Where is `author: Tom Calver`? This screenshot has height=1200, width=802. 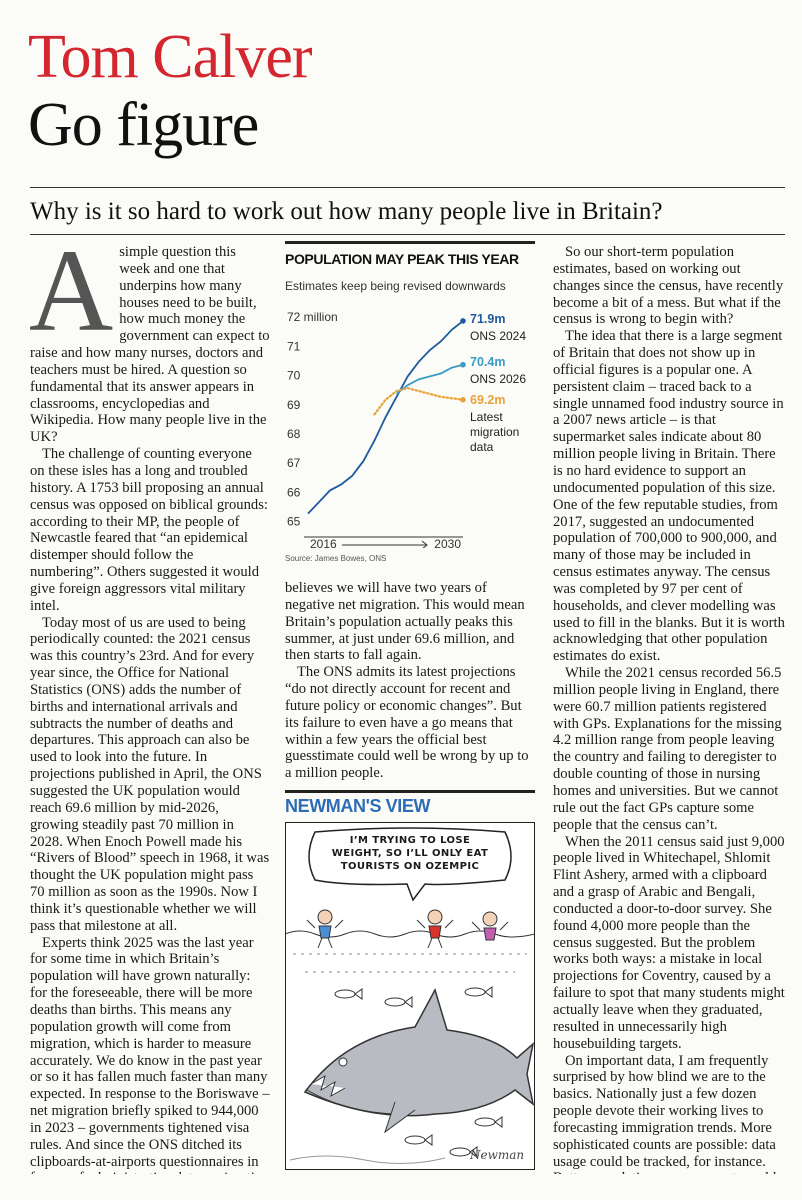 author: Tom Calver is located at coordinates (170, 57).